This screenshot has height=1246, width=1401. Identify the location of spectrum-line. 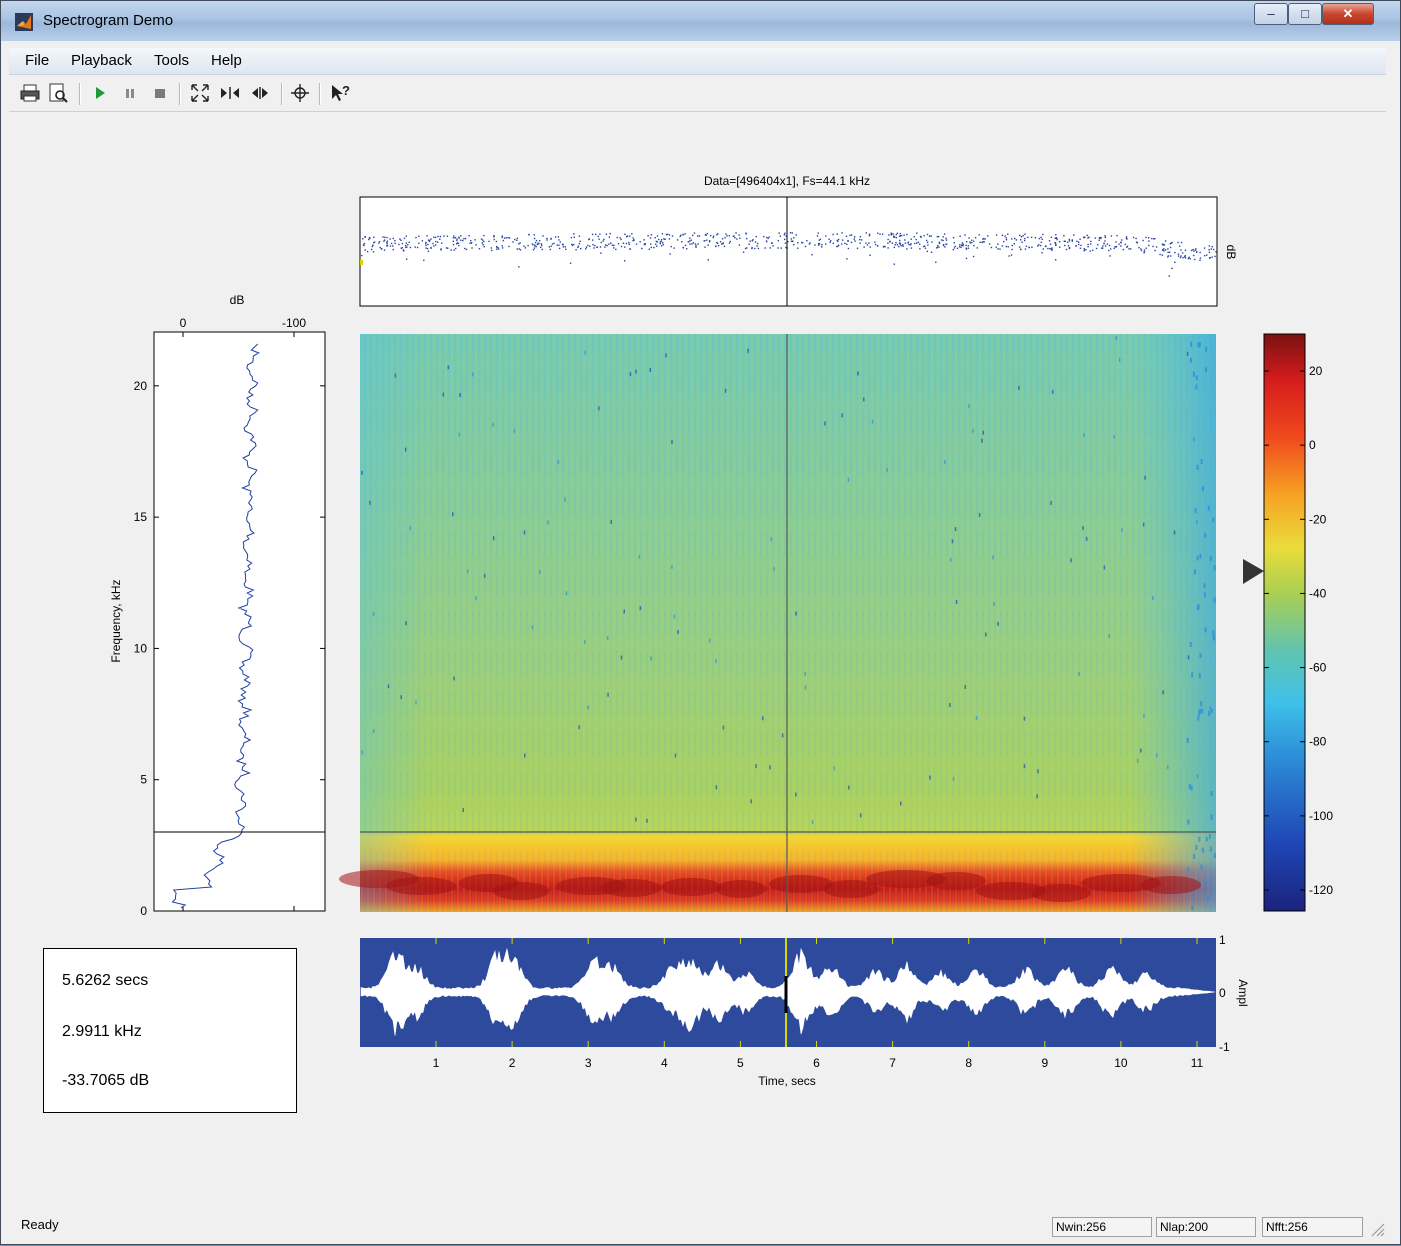
(215, 626).